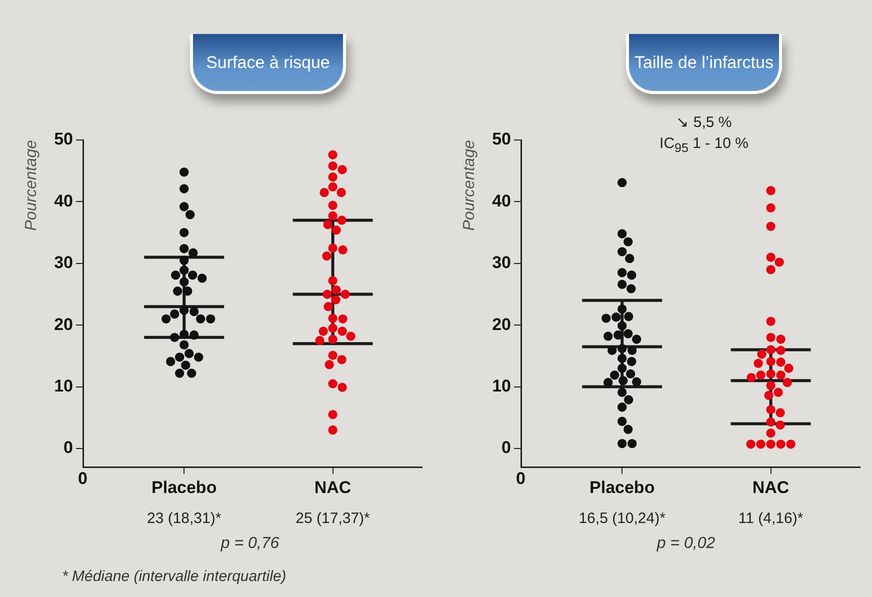 The height and width of the screenshot is (597, 872). Describe the element at coordinates (686, 544) in the screenshot. I see `text: p = 0,02` at that location.